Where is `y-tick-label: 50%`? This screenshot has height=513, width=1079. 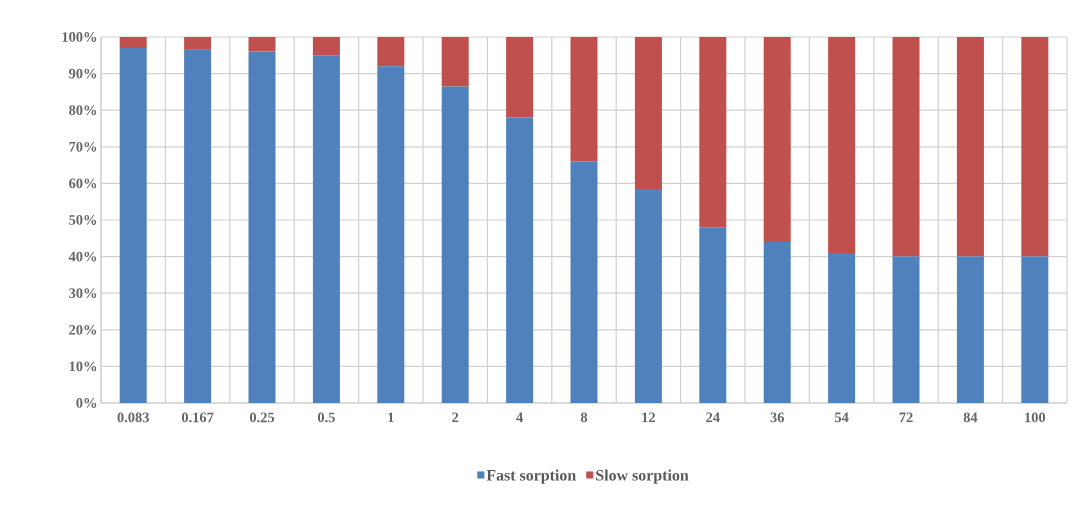
y-tick-label: 50% is located at coordinates (83, 220).